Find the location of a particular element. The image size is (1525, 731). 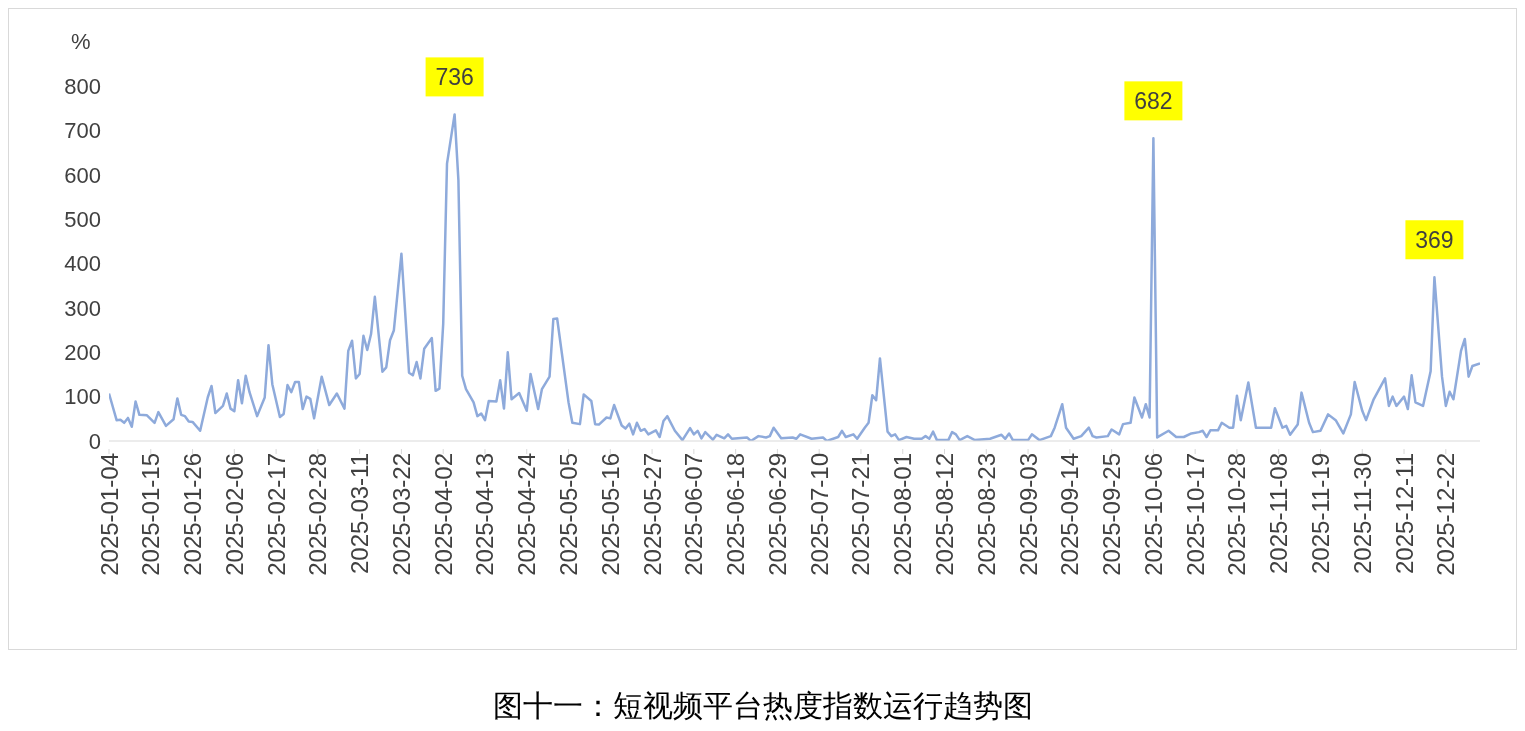

x-tick-label: 2025-11-08 is located at coordinates (1279, 513).